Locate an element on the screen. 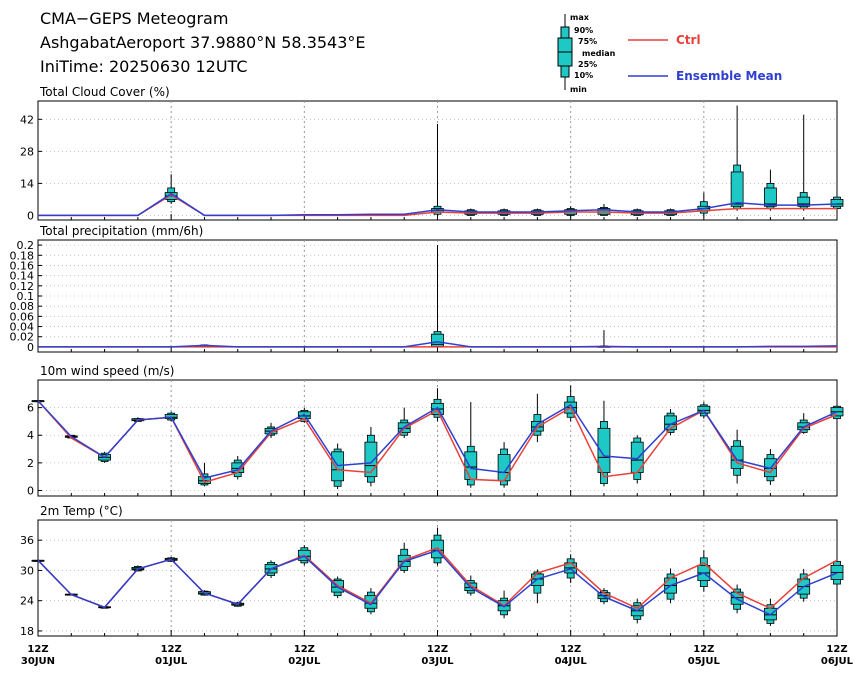 This screenshot has width=860, height=679. y-tick-label: 36 is located at coordinates (27, 540).